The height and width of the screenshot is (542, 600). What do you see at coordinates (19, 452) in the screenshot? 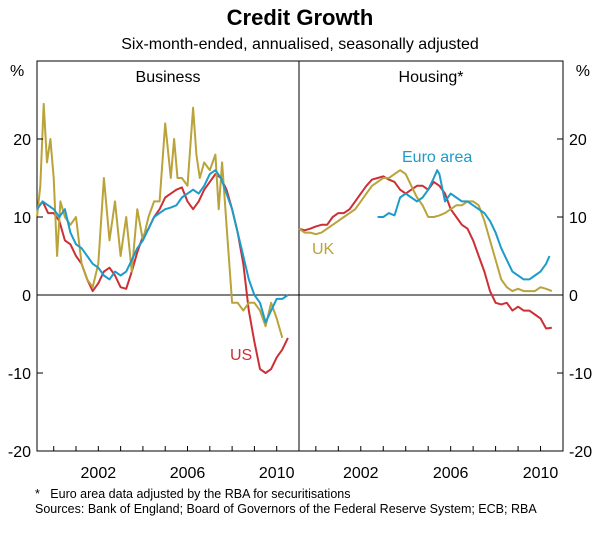
I see `y-tick-label-left: -20` at bounding box center [19, 452].